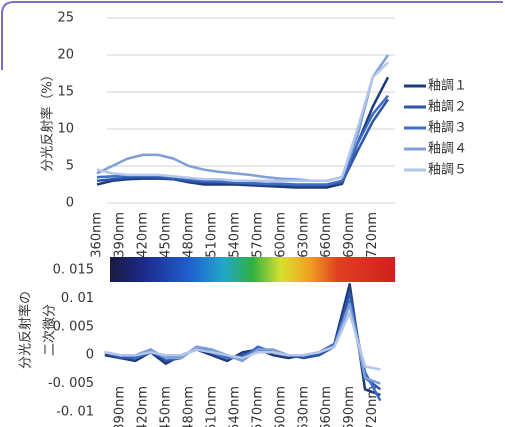  Describe the element at coordinates (73, 270) in the screenshot. I see `y-tick-label: 0. 015` at that location.